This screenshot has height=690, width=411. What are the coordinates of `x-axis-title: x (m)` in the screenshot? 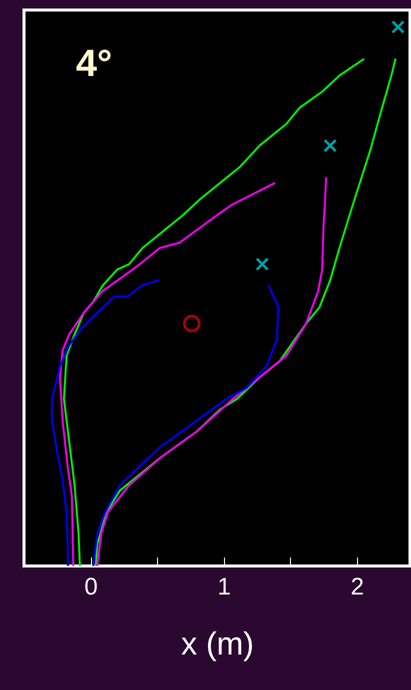 It's located at (217, 644).